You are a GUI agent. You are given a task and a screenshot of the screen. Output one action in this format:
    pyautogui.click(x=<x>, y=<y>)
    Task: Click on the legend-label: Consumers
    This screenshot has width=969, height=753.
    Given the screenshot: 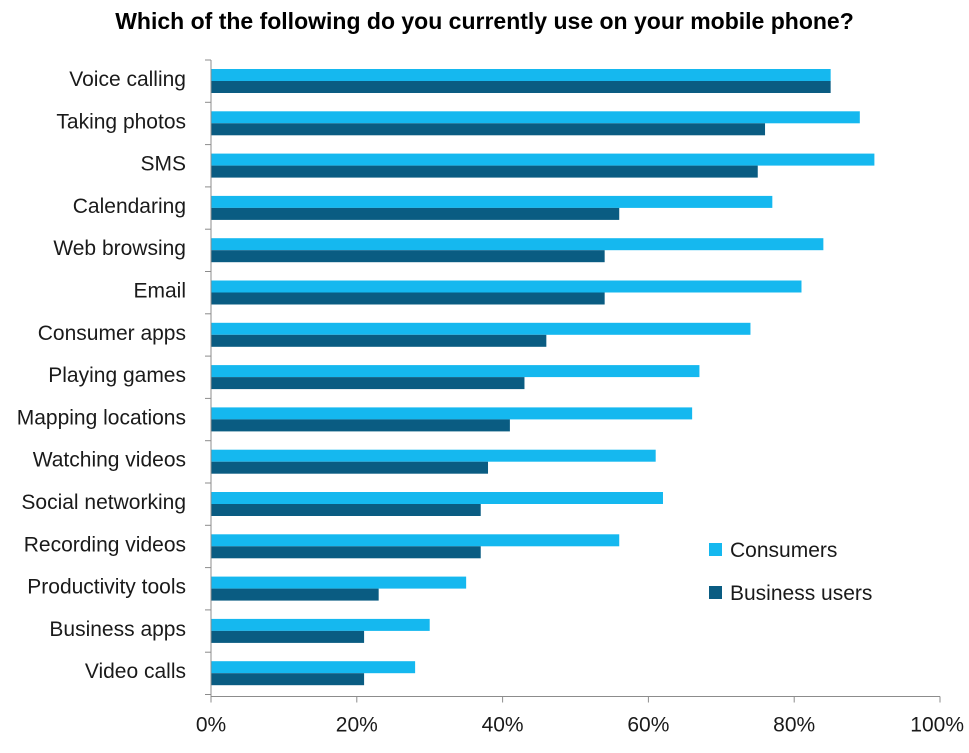 What is the action you would take?
    pyautogui.click(x=783, y=550)
    